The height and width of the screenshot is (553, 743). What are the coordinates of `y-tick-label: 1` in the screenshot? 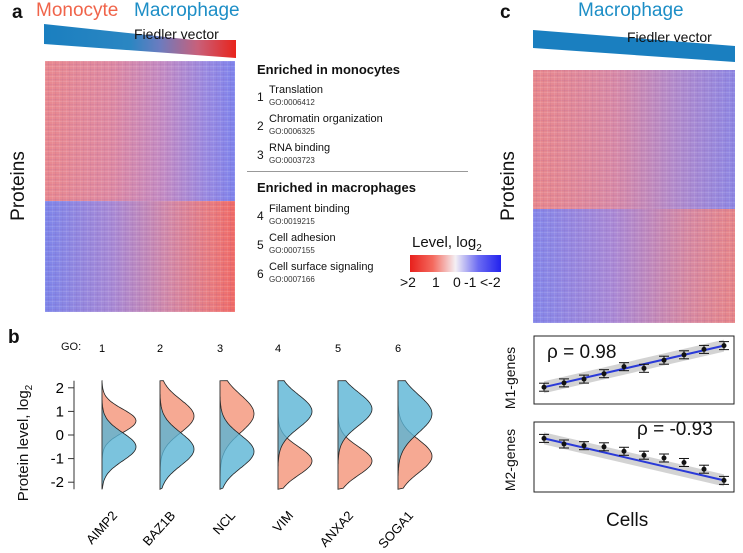 It's located at (60, 411).